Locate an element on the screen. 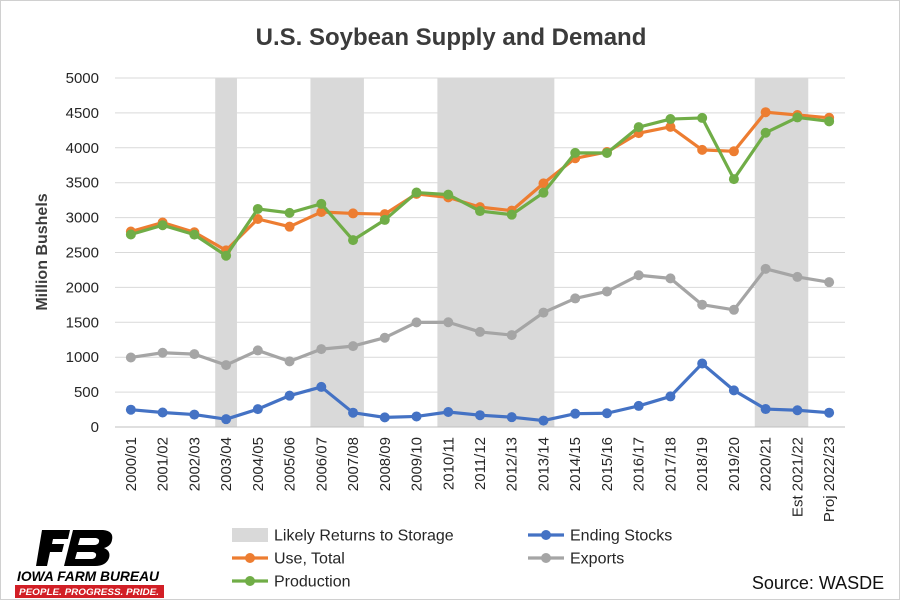 This screenshot has height=602, width=902. legend-label: Likely Returns to Storage is located at coordinates (364, 536).